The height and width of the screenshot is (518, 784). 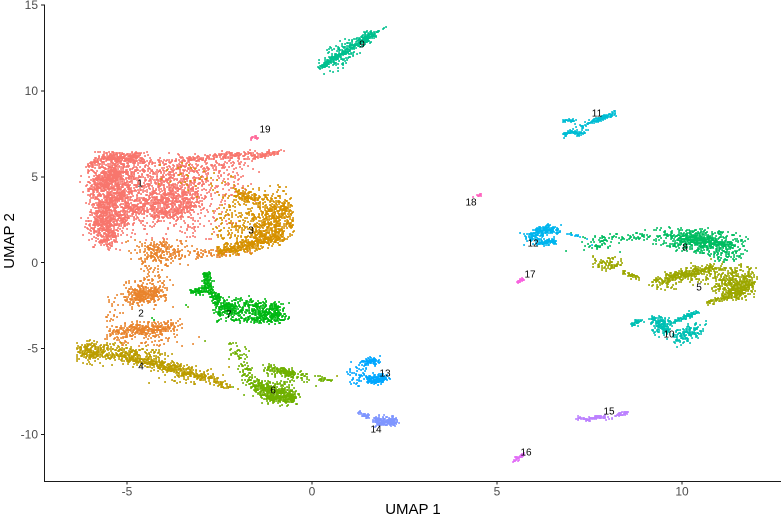 I want to click on svg-text: 17, so click(x=530, y=275).